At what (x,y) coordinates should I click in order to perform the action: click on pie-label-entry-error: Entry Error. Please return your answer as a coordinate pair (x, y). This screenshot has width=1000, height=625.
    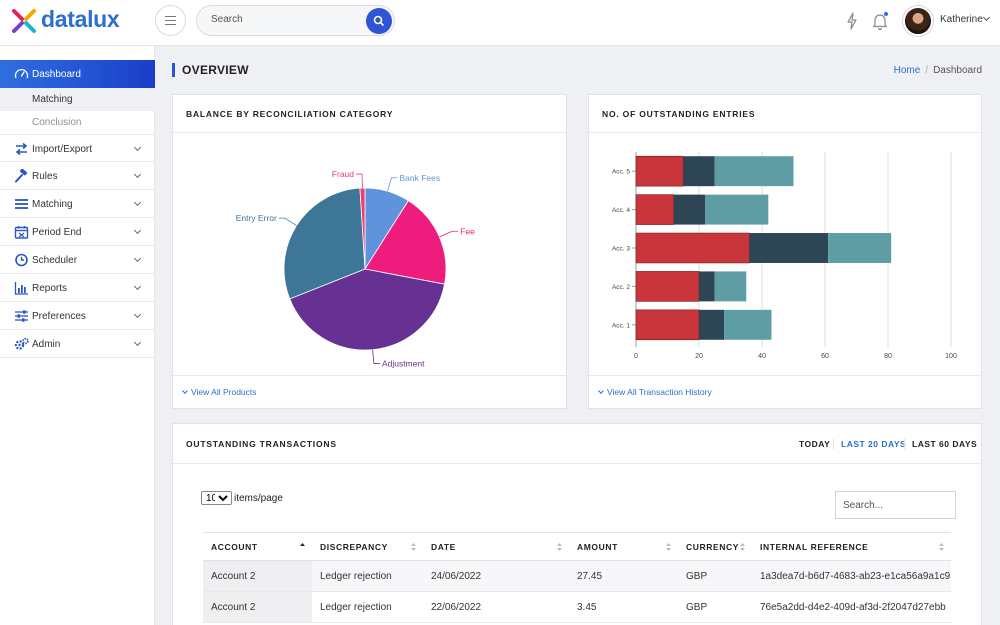
    Looking at the image, I should click on (256, 218).